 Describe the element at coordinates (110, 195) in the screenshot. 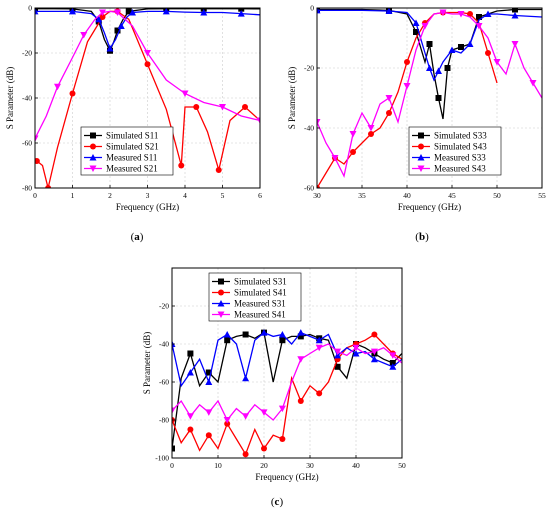

I see `x-tick-label: 2` at that location.